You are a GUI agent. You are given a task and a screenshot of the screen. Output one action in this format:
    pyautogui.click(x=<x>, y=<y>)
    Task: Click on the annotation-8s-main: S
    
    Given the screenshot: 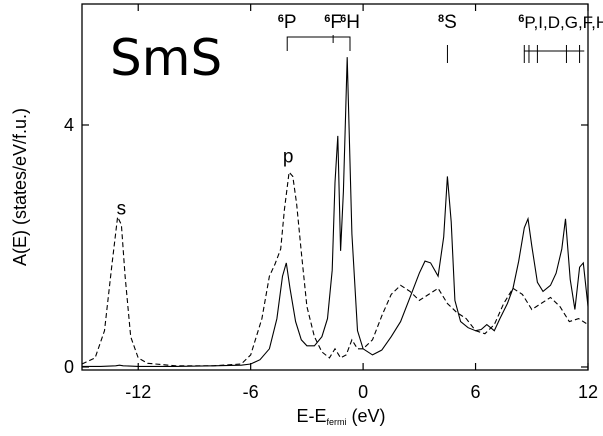 What is the action you would take?
    pyautogui.click(x=450, y=22)
    